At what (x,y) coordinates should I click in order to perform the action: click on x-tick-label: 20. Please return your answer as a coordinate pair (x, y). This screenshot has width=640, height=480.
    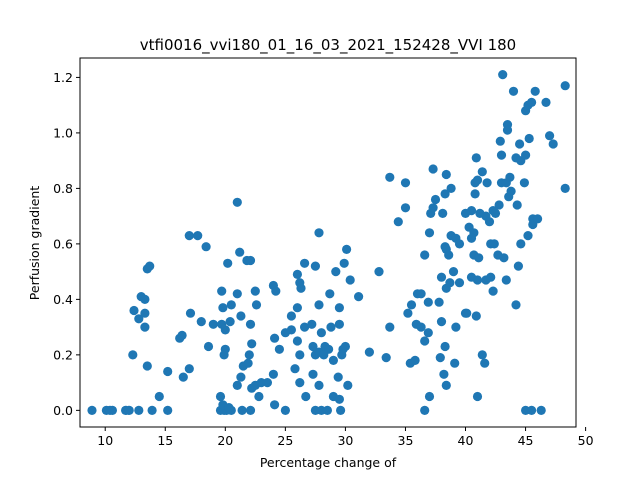
    Looking at the image, I should click on (225, 440).